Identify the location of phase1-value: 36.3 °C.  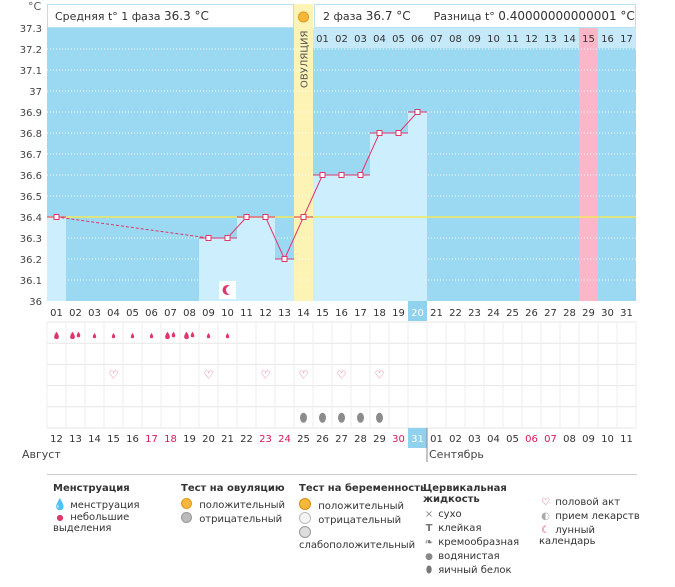
(186, 16).